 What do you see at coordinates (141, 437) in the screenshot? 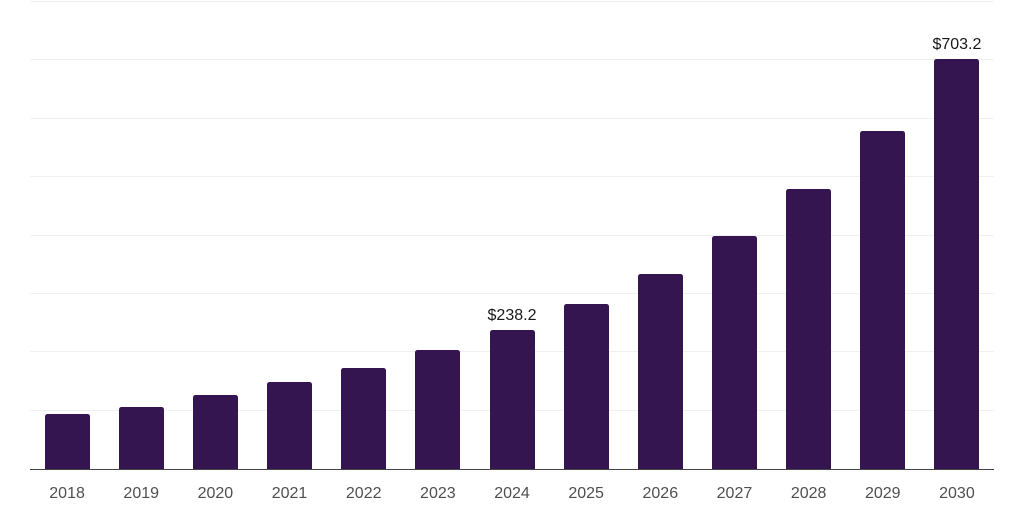
I see `bar-2019` at bounding box center [141, 437].